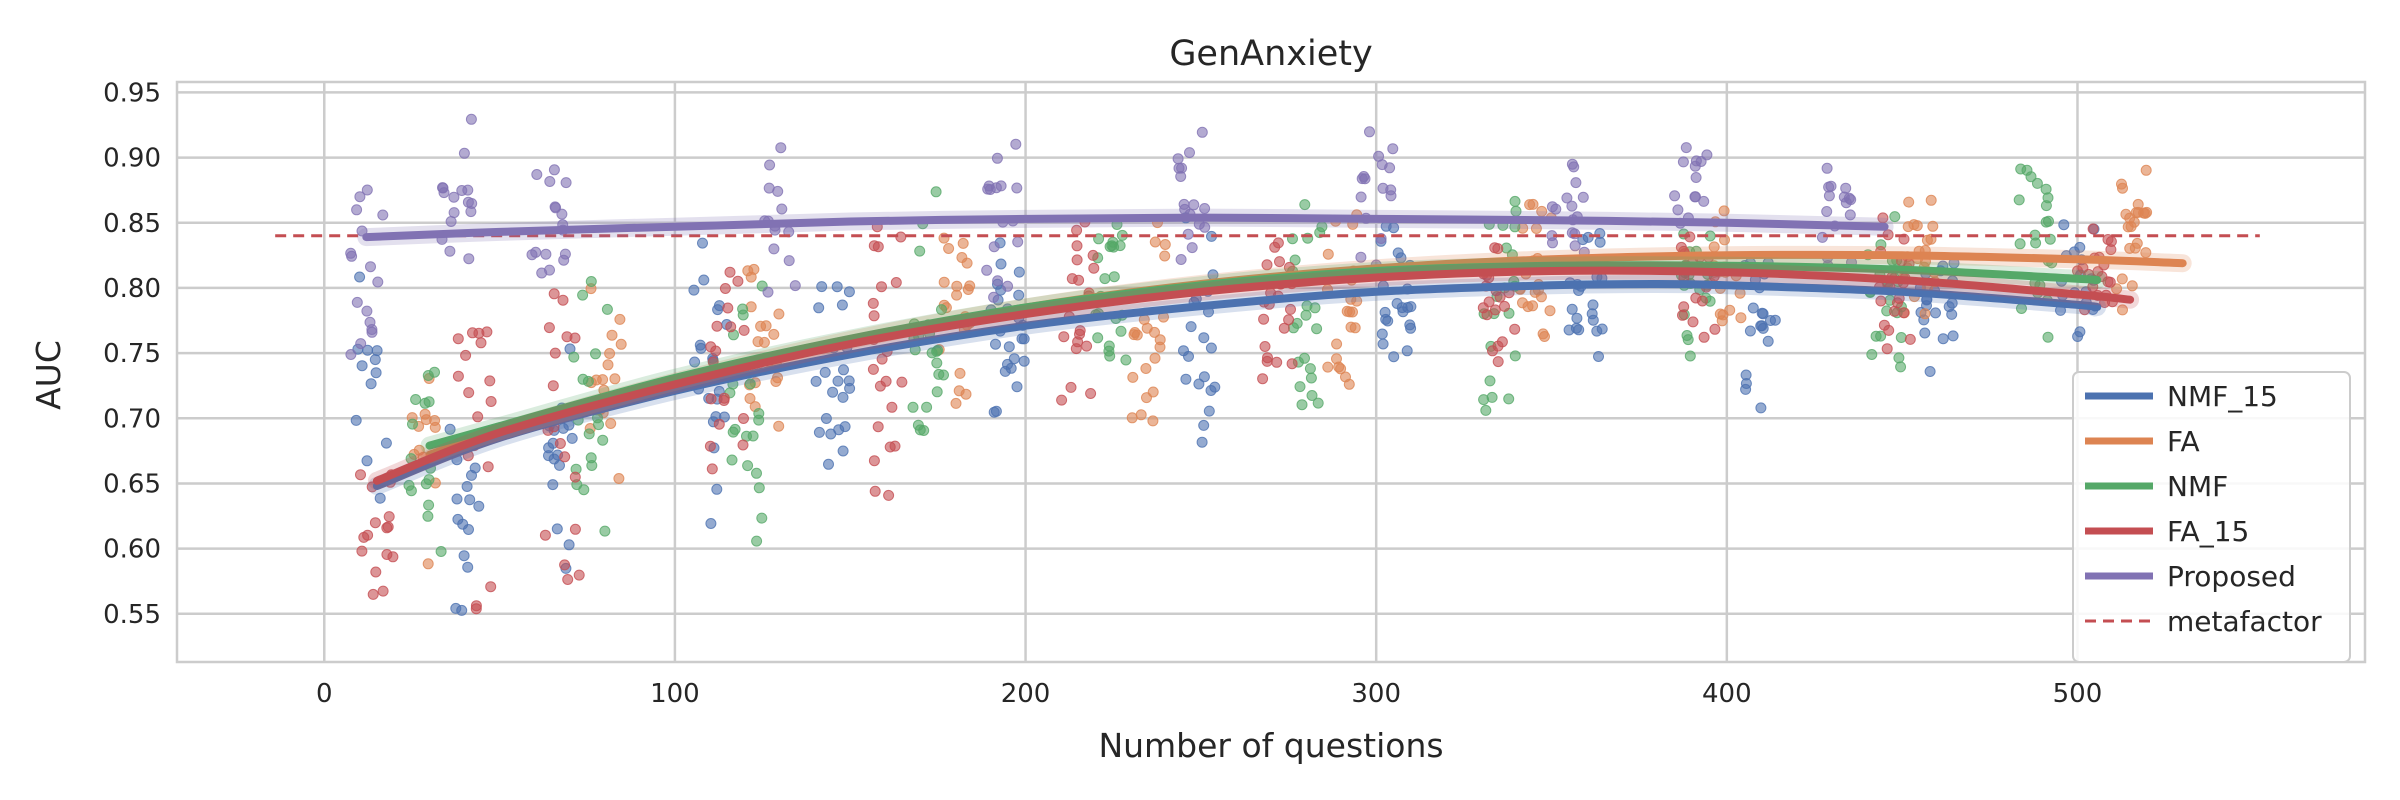 The height and width of the screenshot is (800, 2400). Describe the element at coordinates (2222, 396) in the screenshot. I see `legend-label: NMF_15` at that location.